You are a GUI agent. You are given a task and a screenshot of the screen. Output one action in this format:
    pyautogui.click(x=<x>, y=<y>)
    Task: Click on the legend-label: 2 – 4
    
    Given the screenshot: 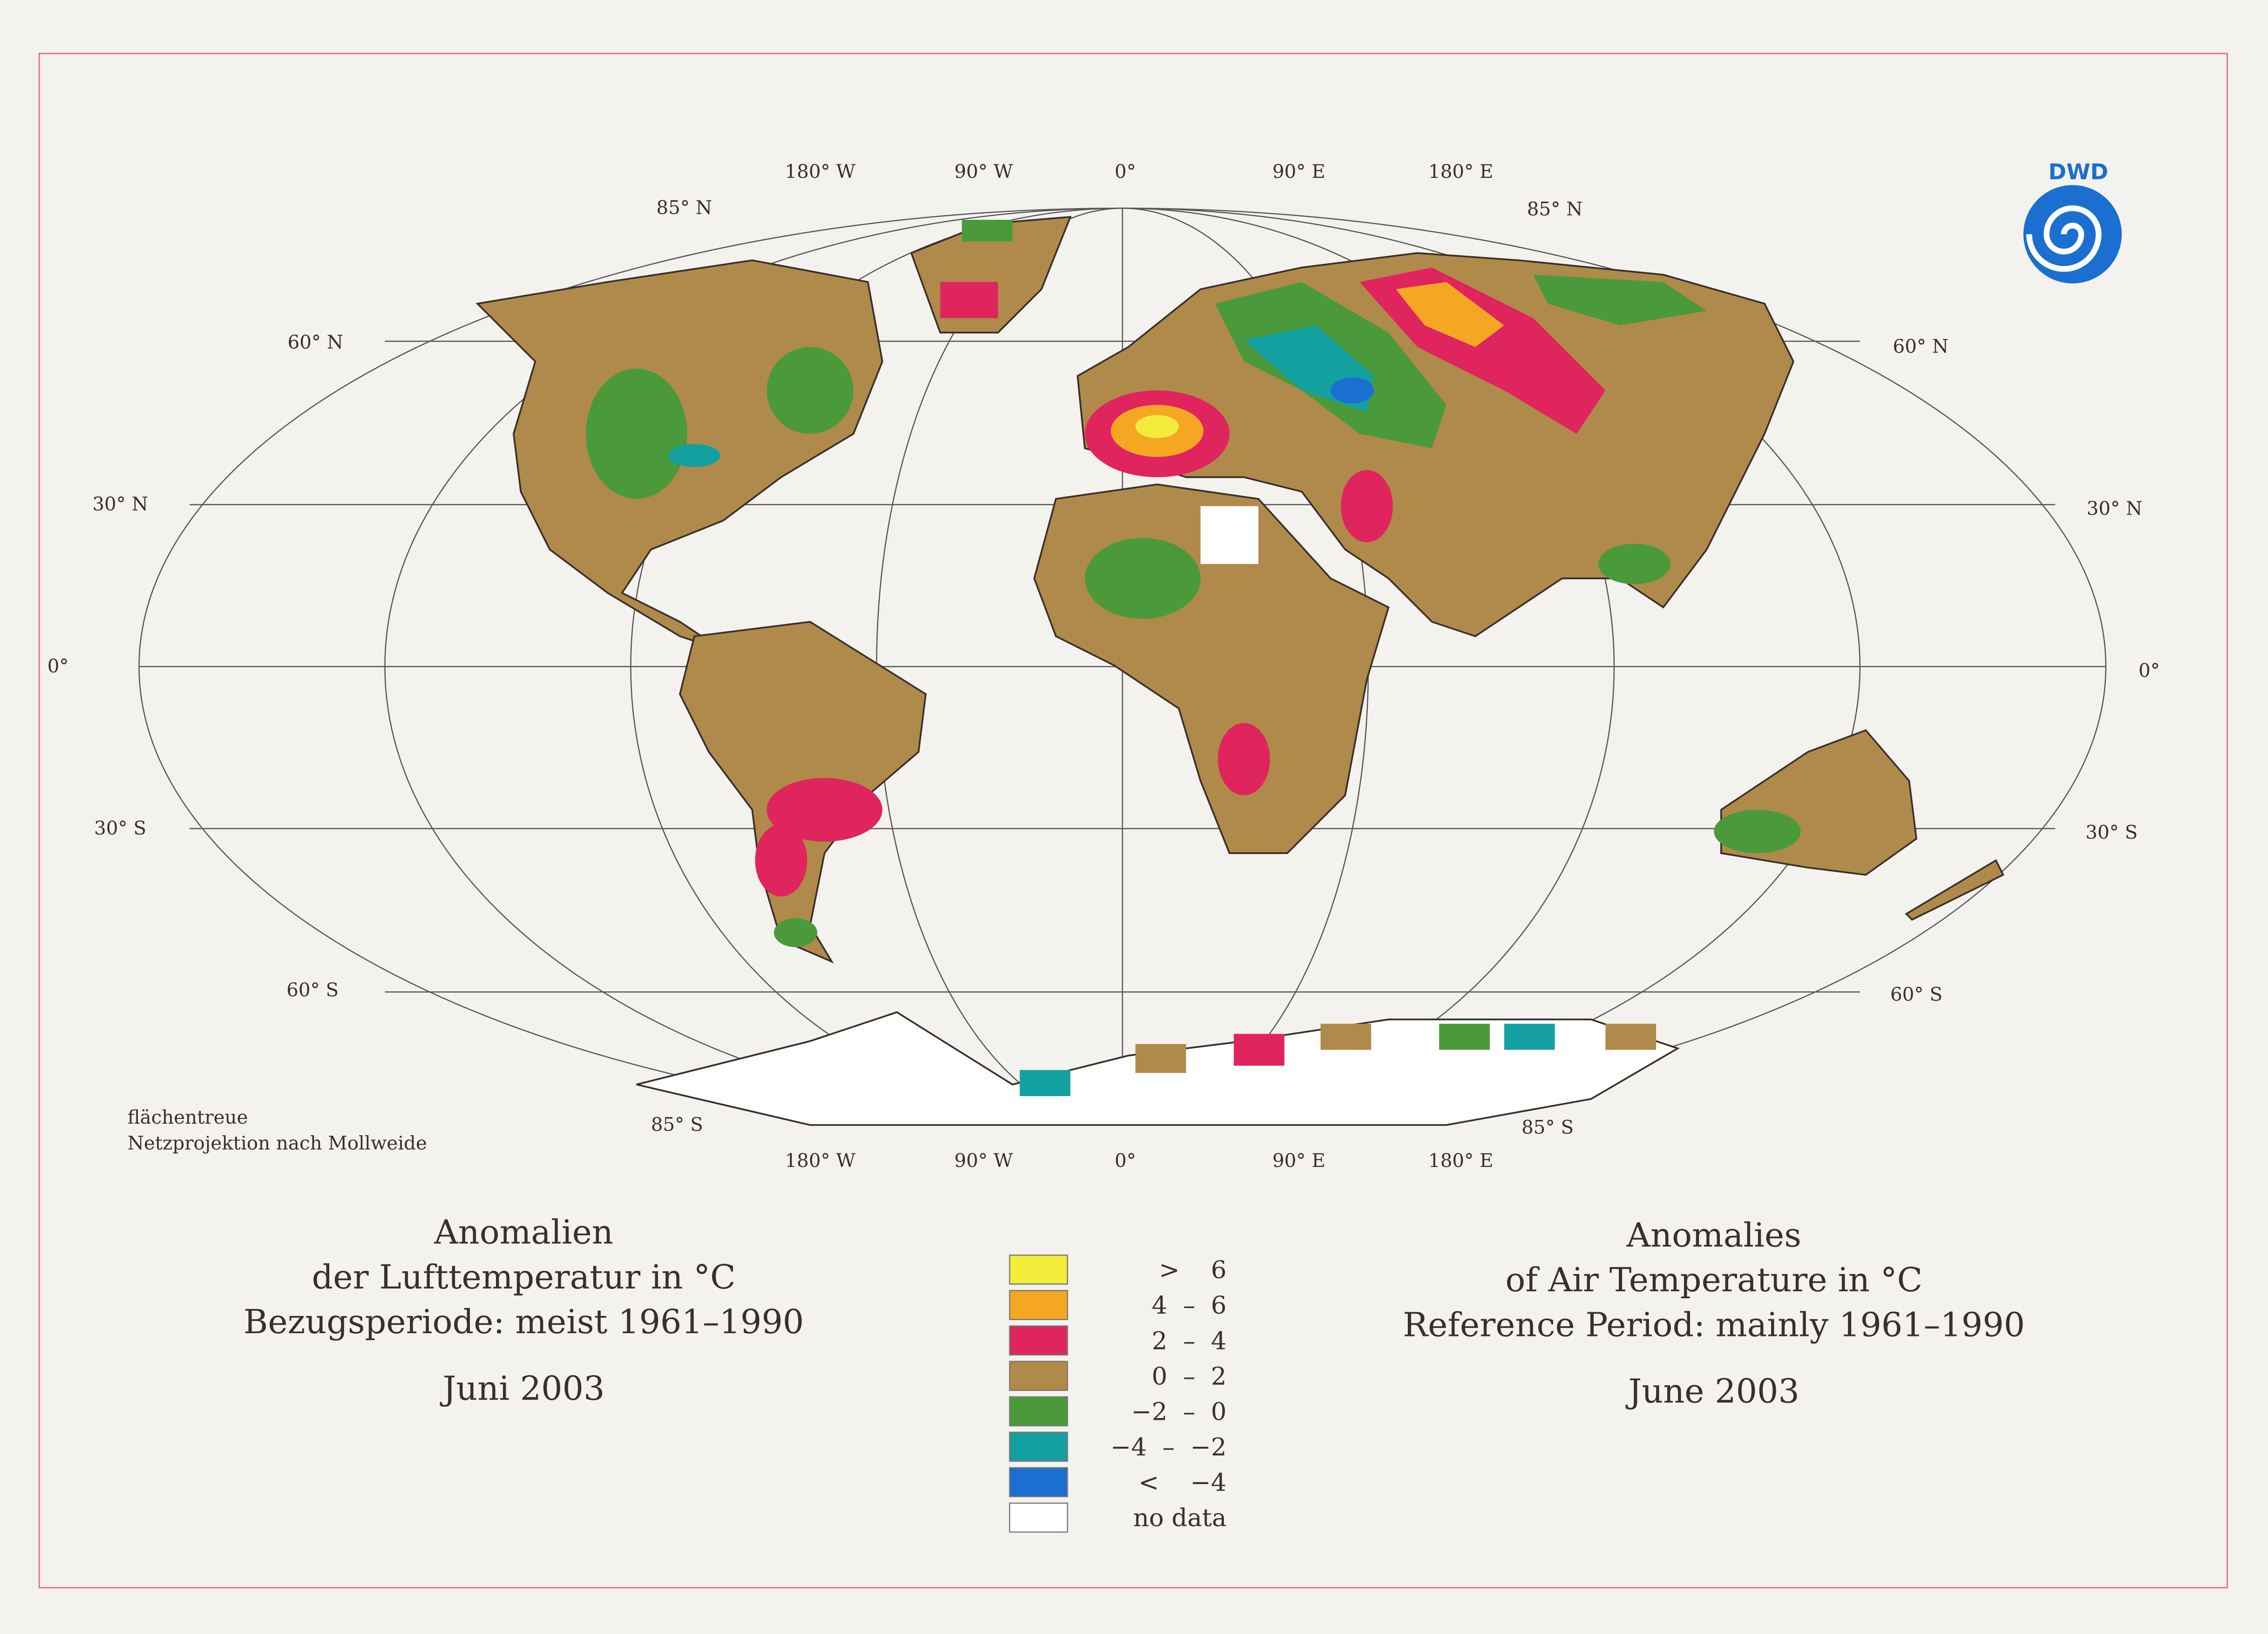 What is the action you would take?
    pyautogui.click(x=1189, y=1341)
    